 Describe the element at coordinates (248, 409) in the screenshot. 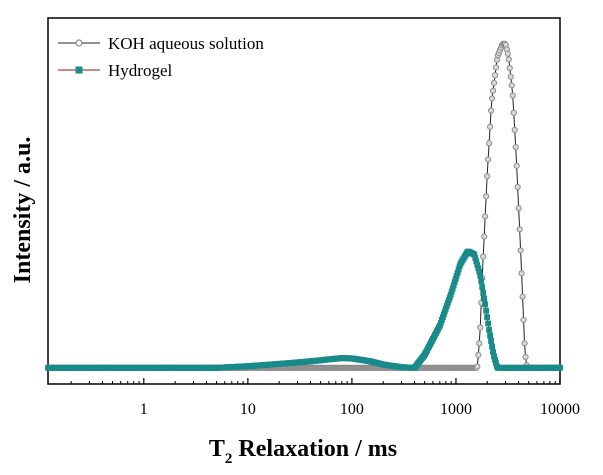

I see `x-tick-label: 10` at that location.